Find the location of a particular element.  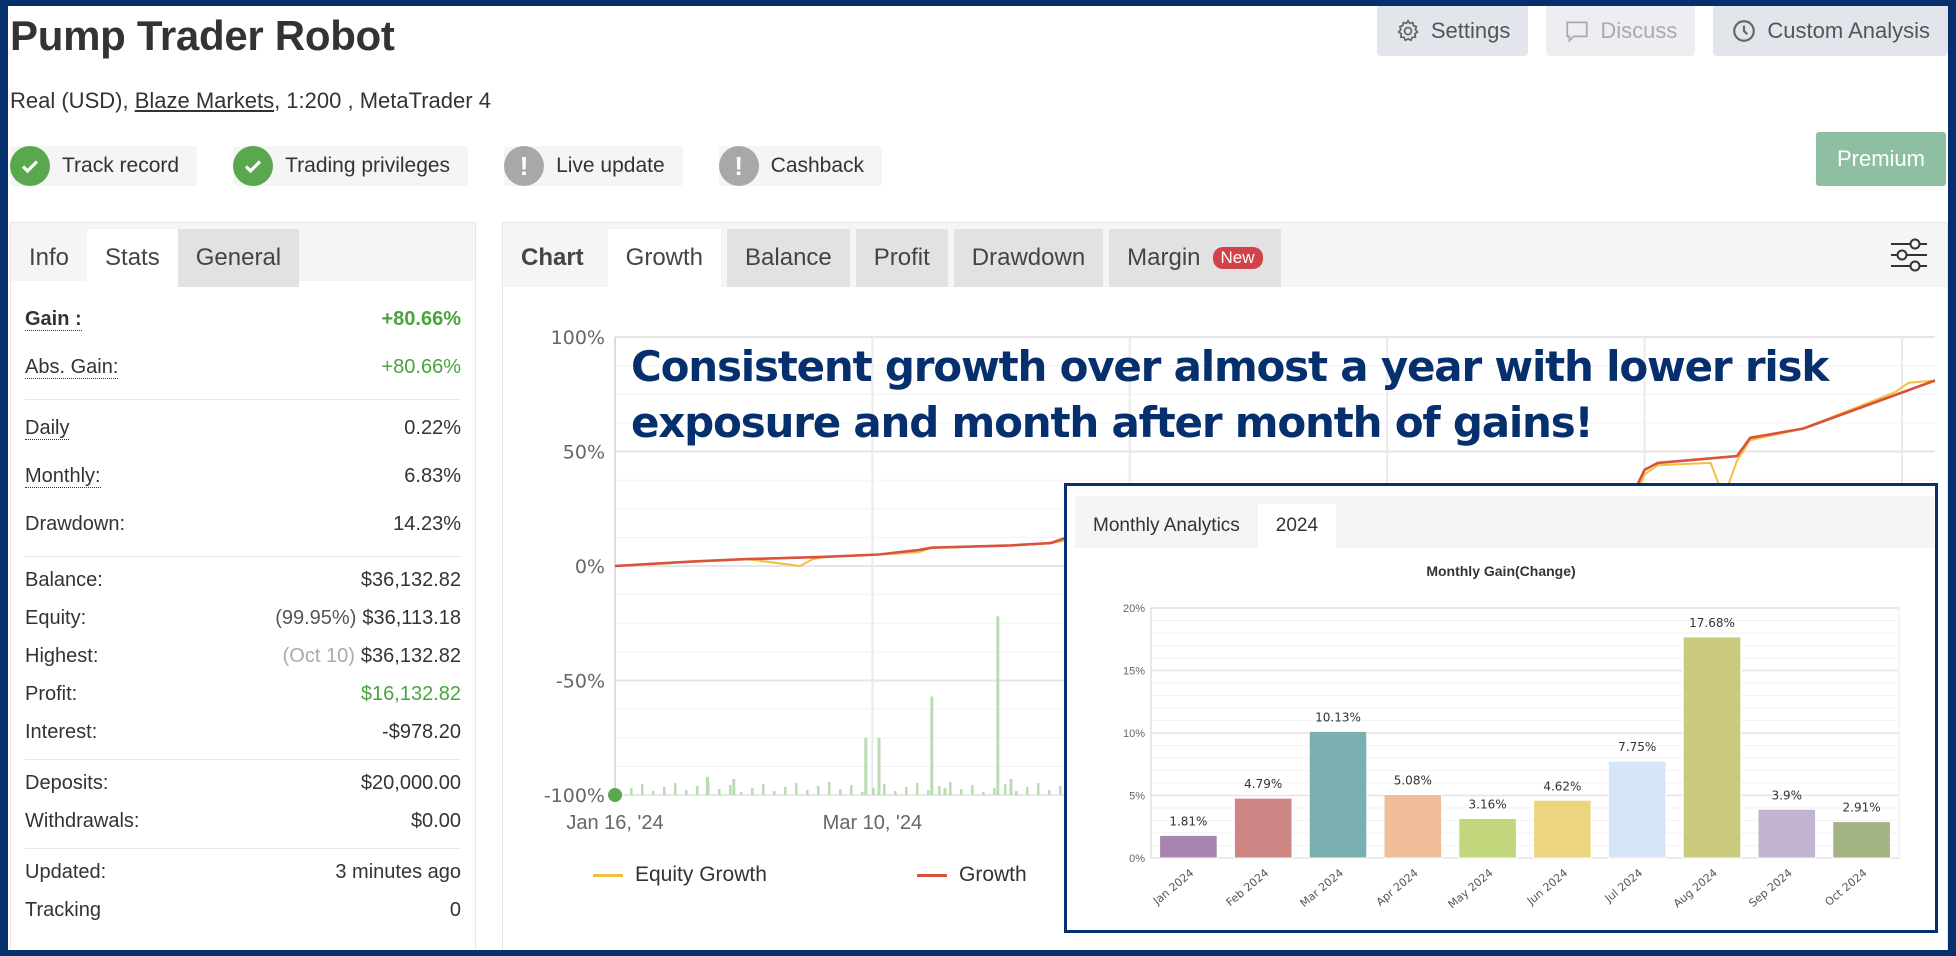

tab-profit: Profit is located at coordinates (901, 258).